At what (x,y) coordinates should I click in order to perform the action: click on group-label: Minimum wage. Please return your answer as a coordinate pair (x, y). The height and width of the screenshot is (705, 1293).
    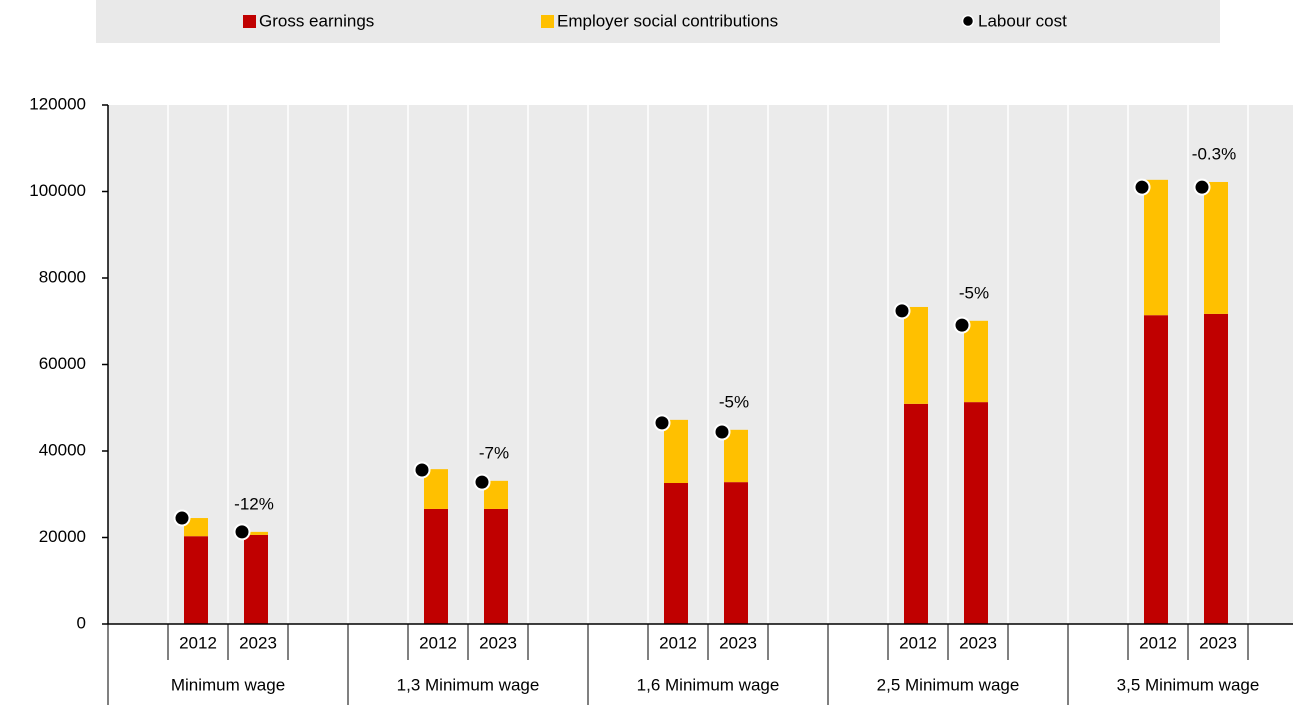
    Looking at the image, I should click on (228, 684).